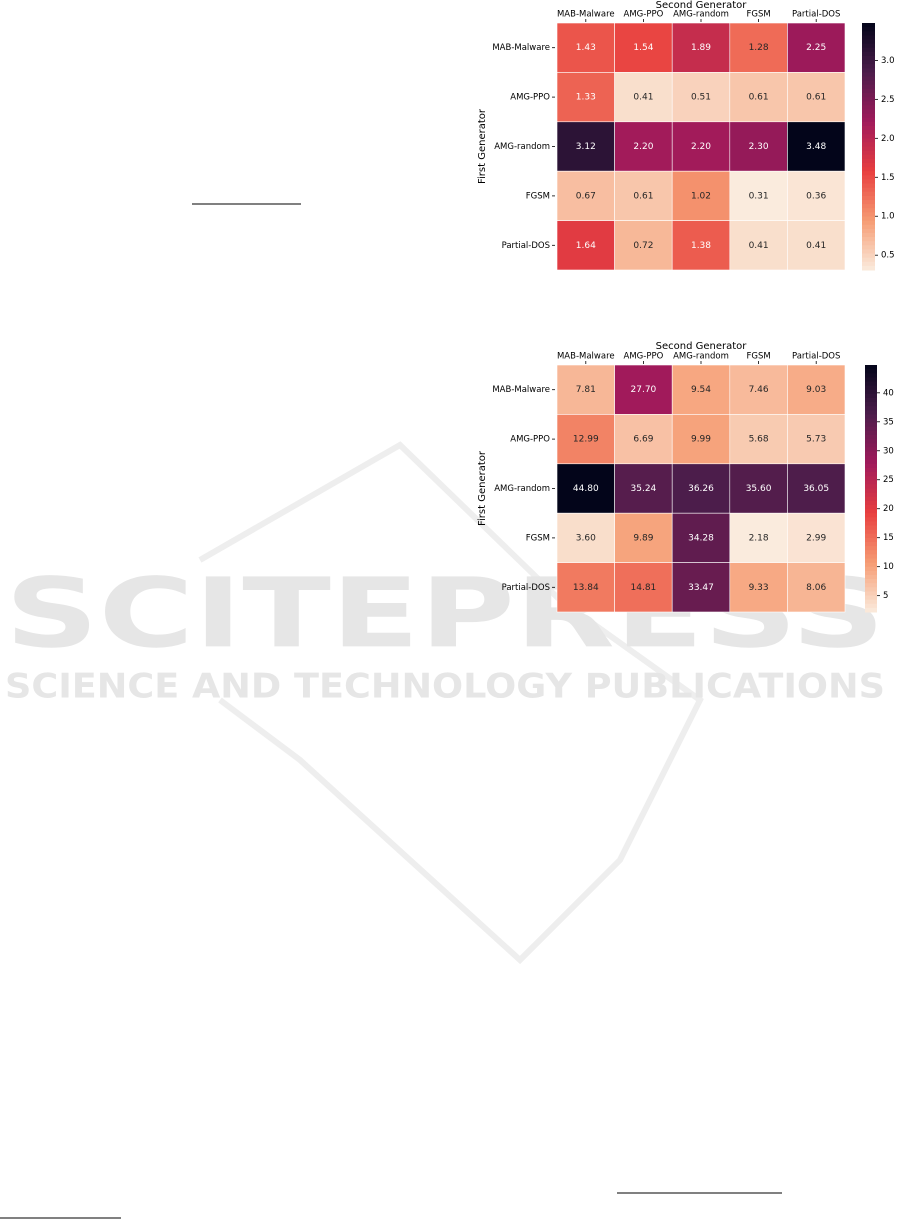 This screenshot has width=901, height=1219. I want to click on cell-label: 7.46, so click(759, 390).